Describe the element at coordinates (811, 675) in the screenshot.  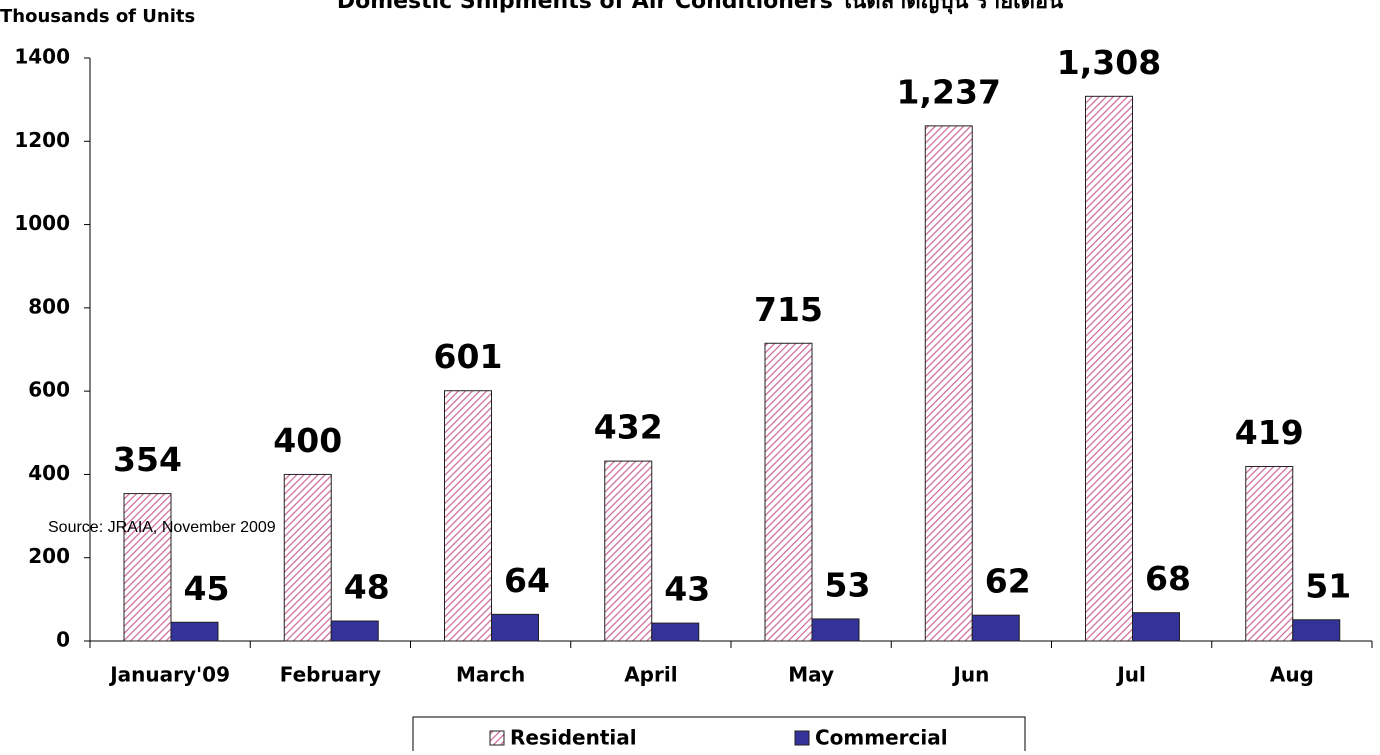
I see `x-tick-label: May` at that location.